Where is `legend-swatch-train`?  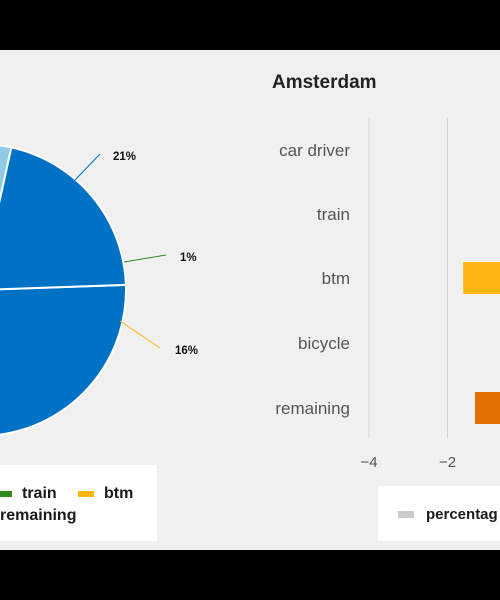 legend-swatch-train is located at coordinates (6, 494).